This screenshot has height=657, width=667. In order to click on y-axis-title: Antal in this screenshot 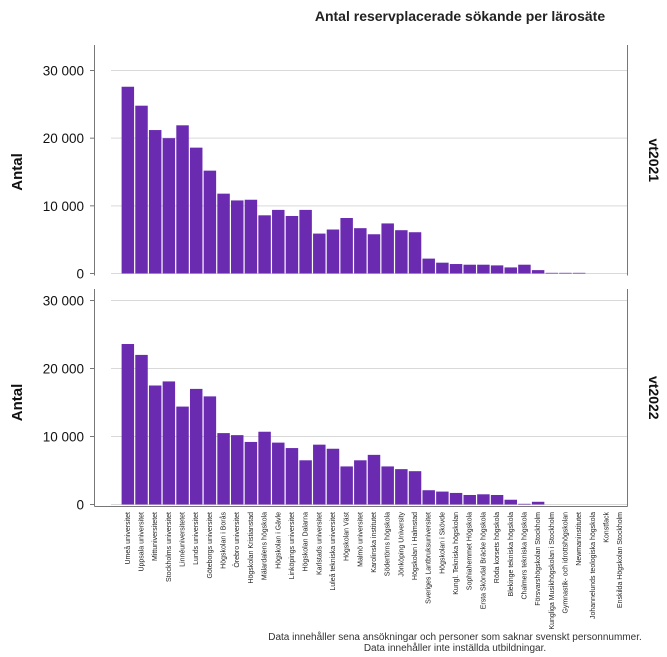, I will do `click(17, 172)`.